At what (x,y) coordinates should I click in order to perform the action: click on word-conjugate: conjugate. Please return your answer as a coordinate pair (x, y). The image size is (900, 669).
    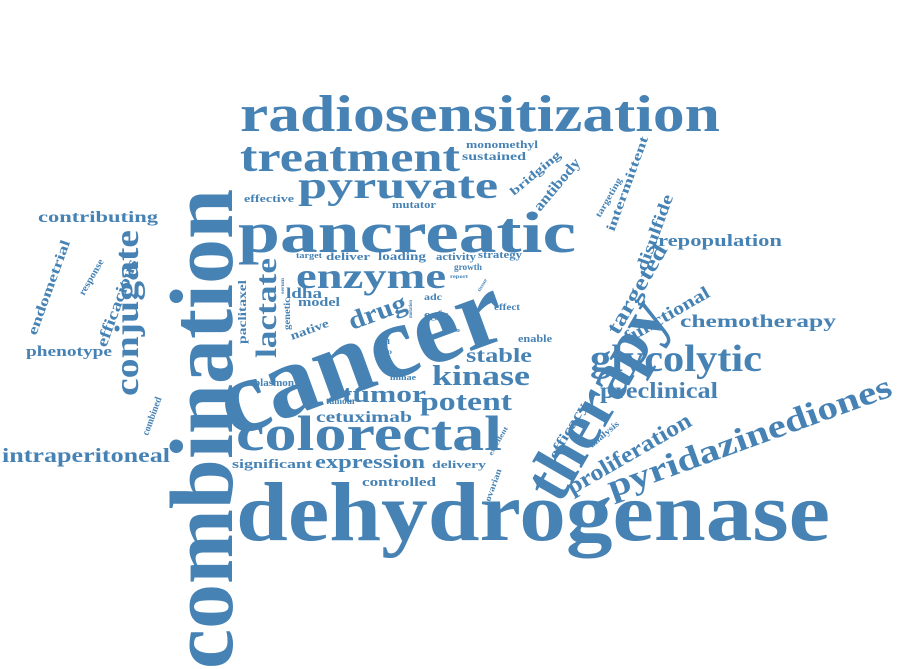
    Looking at the image, I should click on (127, 313).